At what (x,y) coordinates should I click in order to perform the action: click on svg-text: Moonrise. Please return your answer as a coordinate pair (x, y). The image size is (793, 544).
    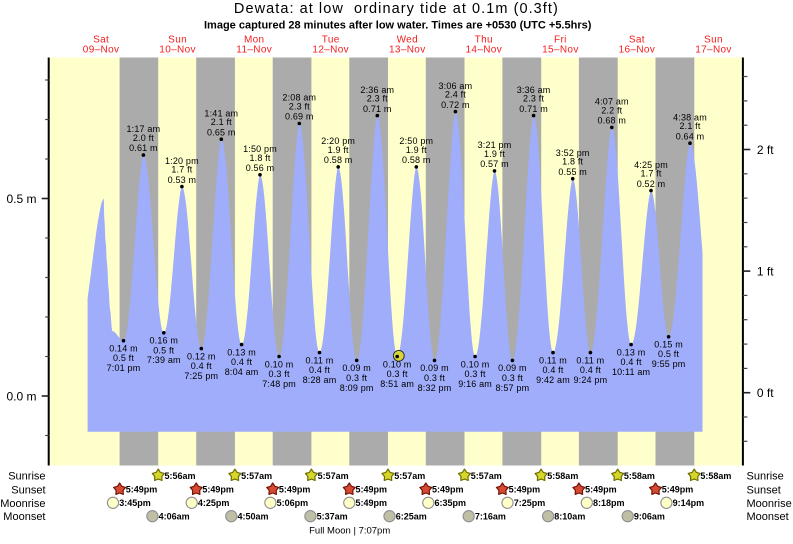
    Looking at the image, I should click on (22, 504).